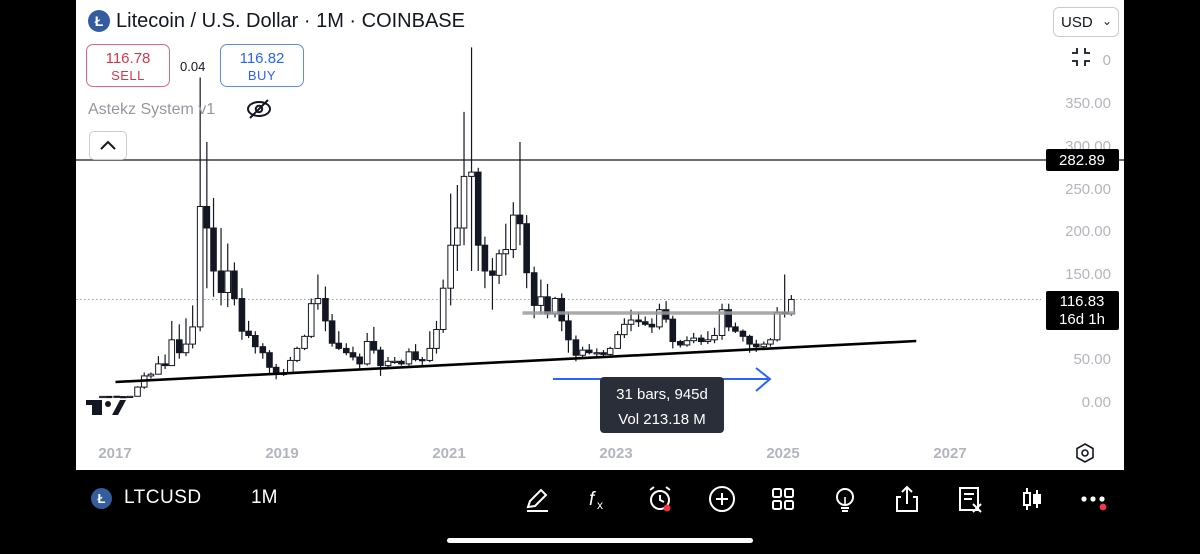 The image size is (1200, 554). I want to click on buy-button: 116.82 BUY, so click(262, 65).